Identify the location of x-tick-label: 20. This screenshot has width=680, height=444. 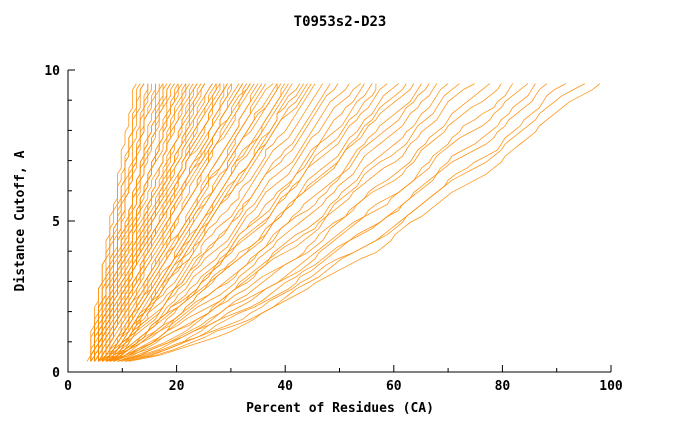
(177, 386).